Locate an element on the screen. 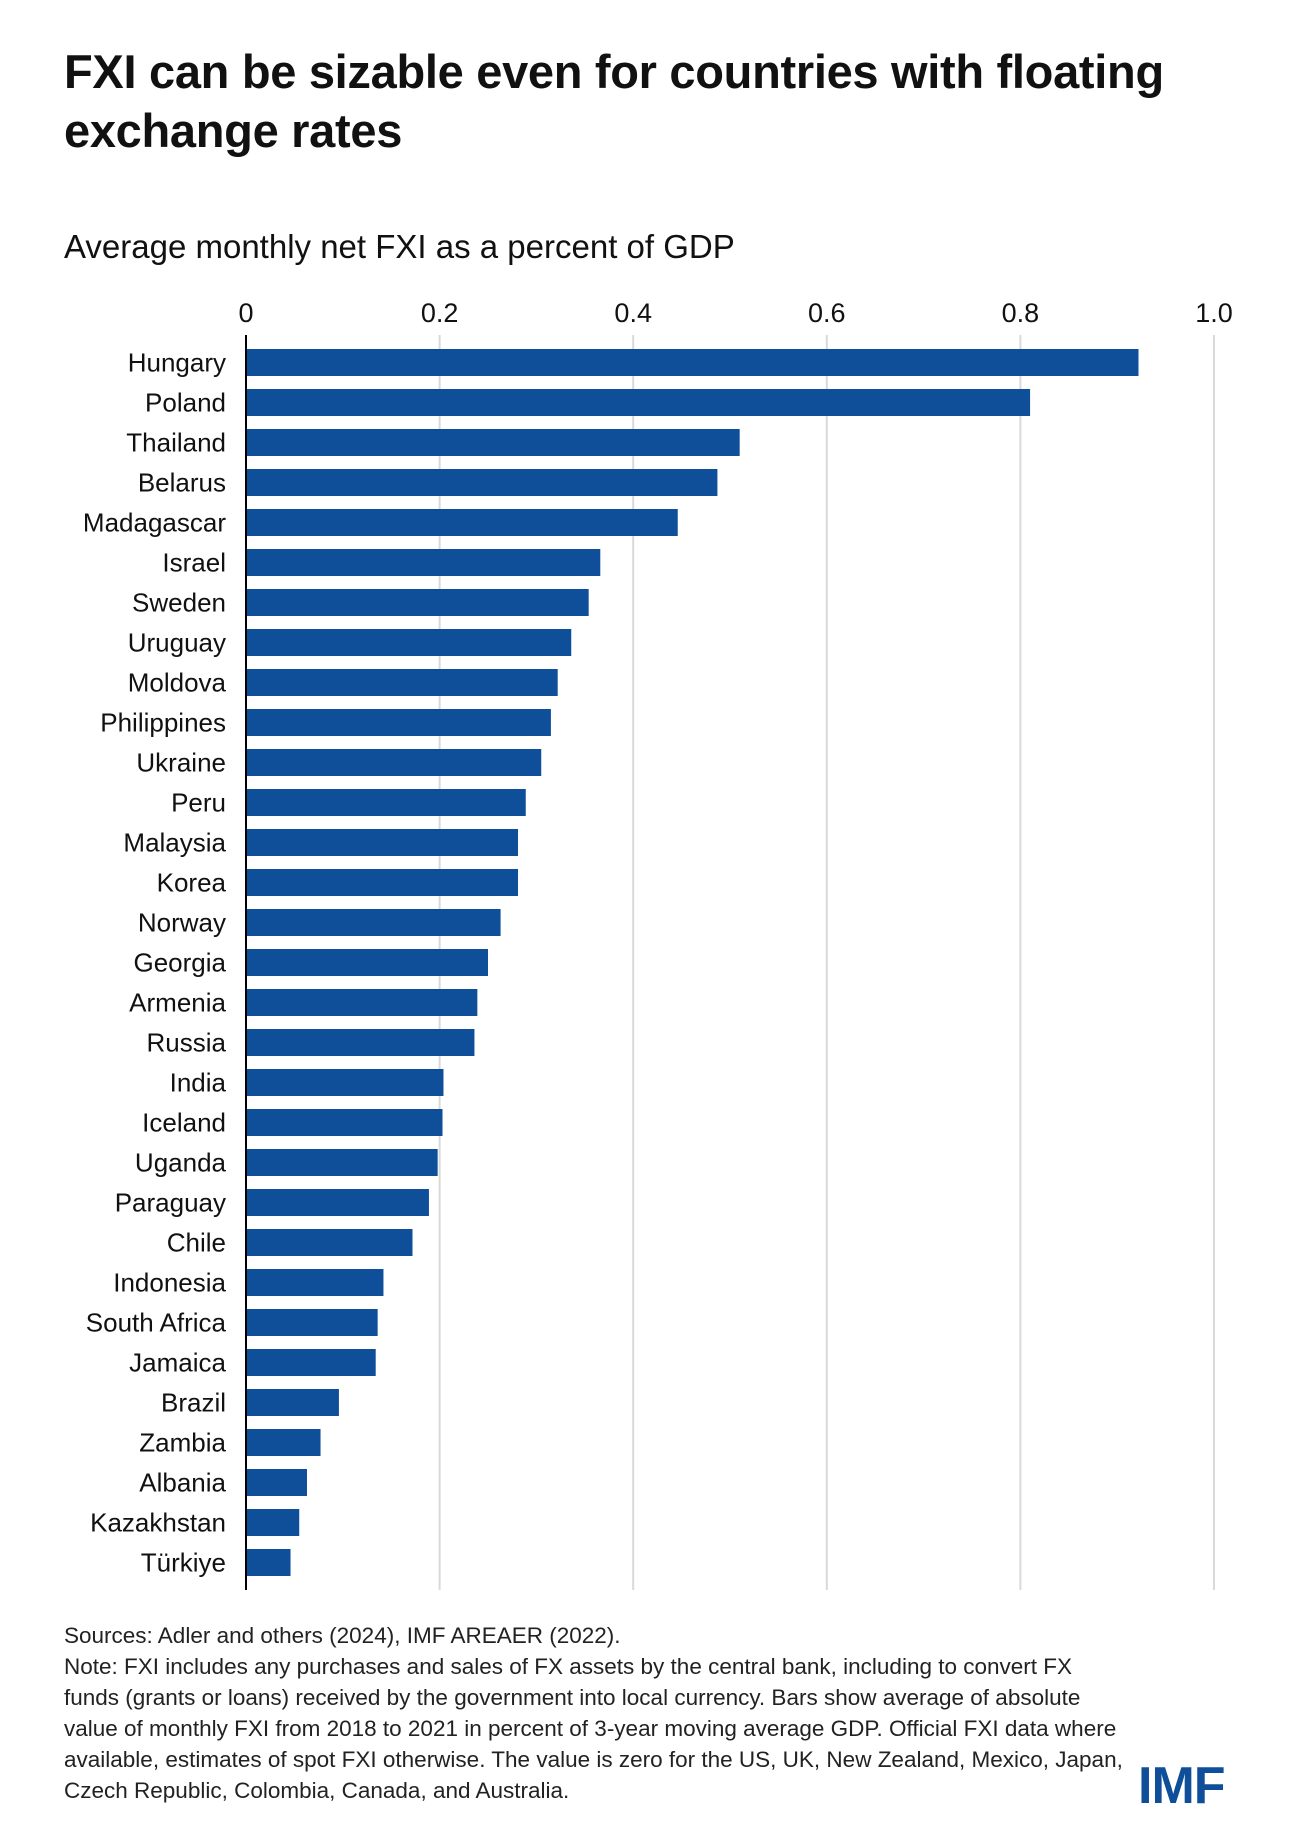 The image size is (1300, 1844). bar-south-africa is located at coordinates (312, 1322).